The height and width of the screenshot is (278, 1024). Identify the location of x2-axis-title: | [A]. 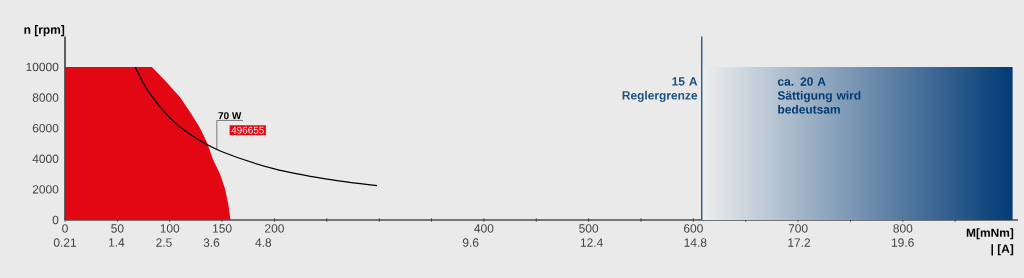
(1002, 250).